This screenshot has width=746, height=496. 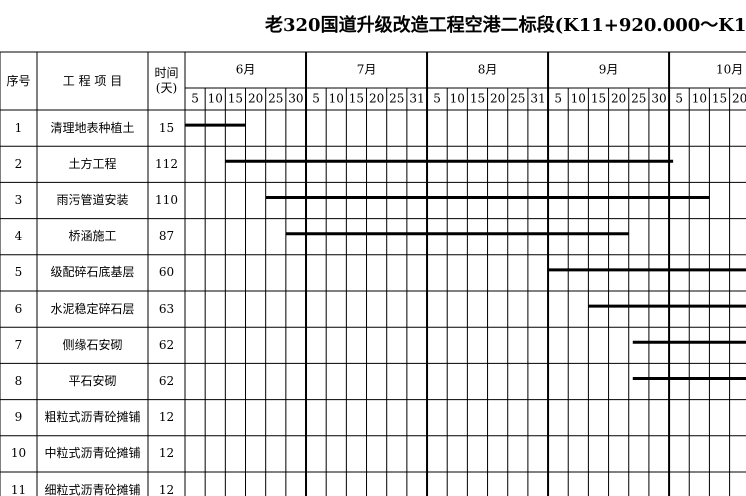 I want to click on row-item: 侧缘石安砌, so click(x=92, y=344).